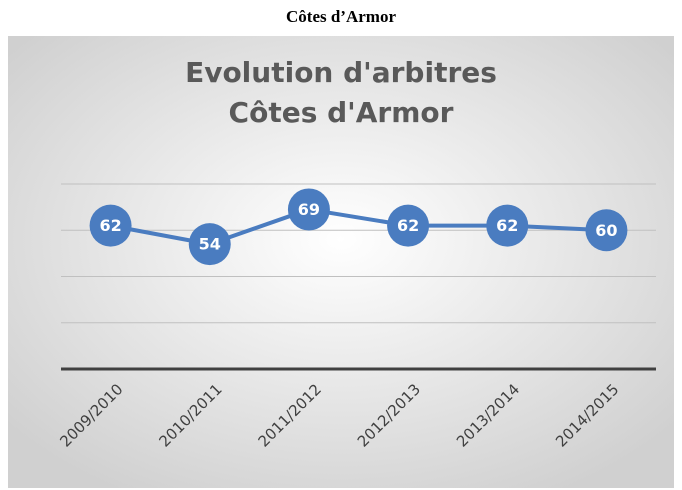 The width and height of the screenshot is (682, 490). What do you see at coordinates (341, 72) in the screenshot?
I see `chart-title: Evolution d'arbitres` at bounding box center [341, 72].